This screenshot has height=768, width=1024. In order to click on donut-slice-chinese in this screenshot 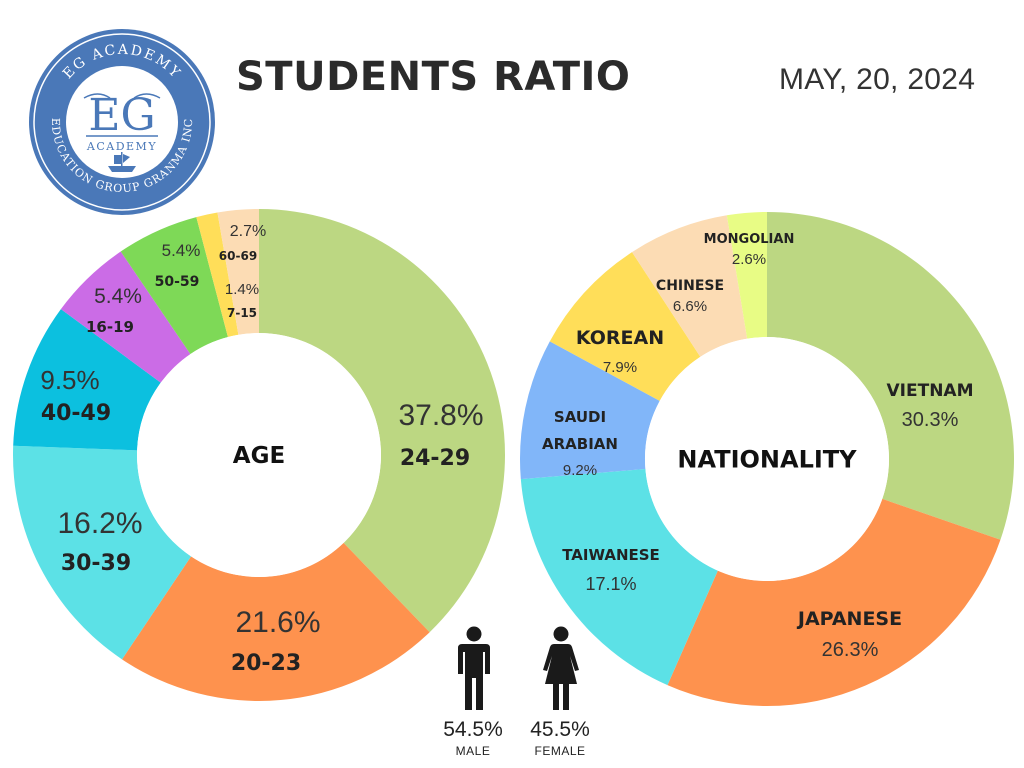, I will do `click(690, 286)`.